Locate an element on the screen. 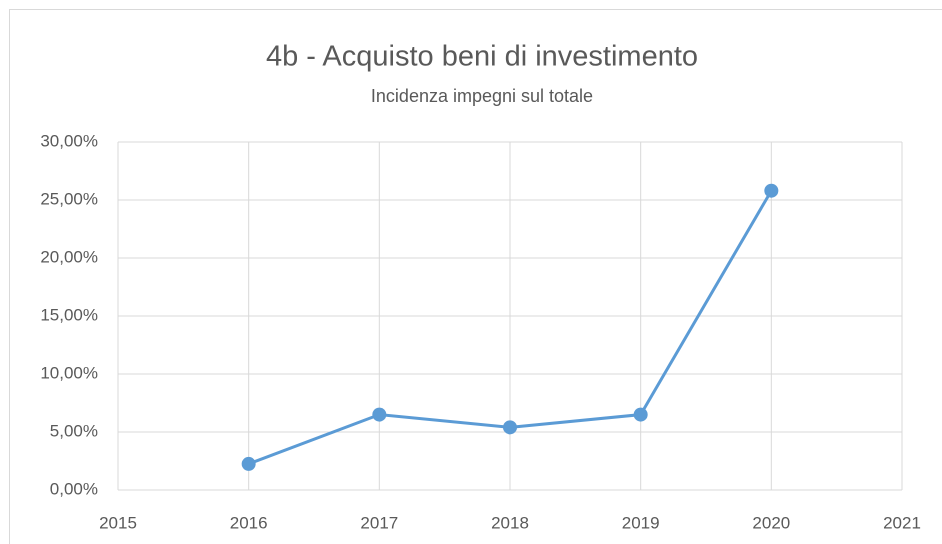 The height and width of the screenshot is (544, 942). y-tick-label: 20,00% is located at coordinates (69, 256).